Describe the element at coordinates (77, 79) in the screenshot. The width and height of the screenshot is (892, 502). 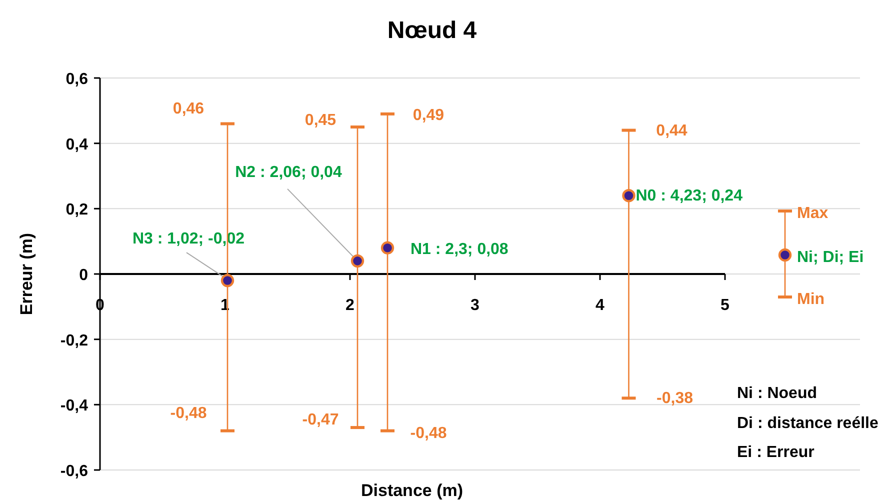
I see `y-tick-label: 0,6` at that location.